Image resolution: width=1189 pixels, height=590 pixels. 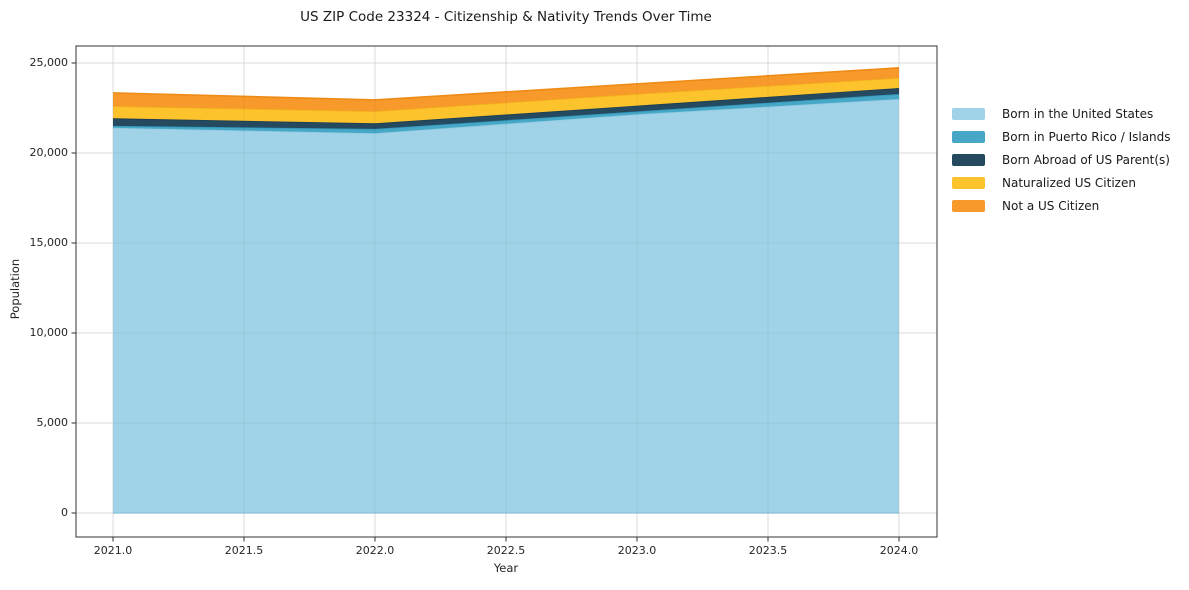 I want to click on legend-label: Born Abroad of US Parent(s), so click(x=1086, y=159).